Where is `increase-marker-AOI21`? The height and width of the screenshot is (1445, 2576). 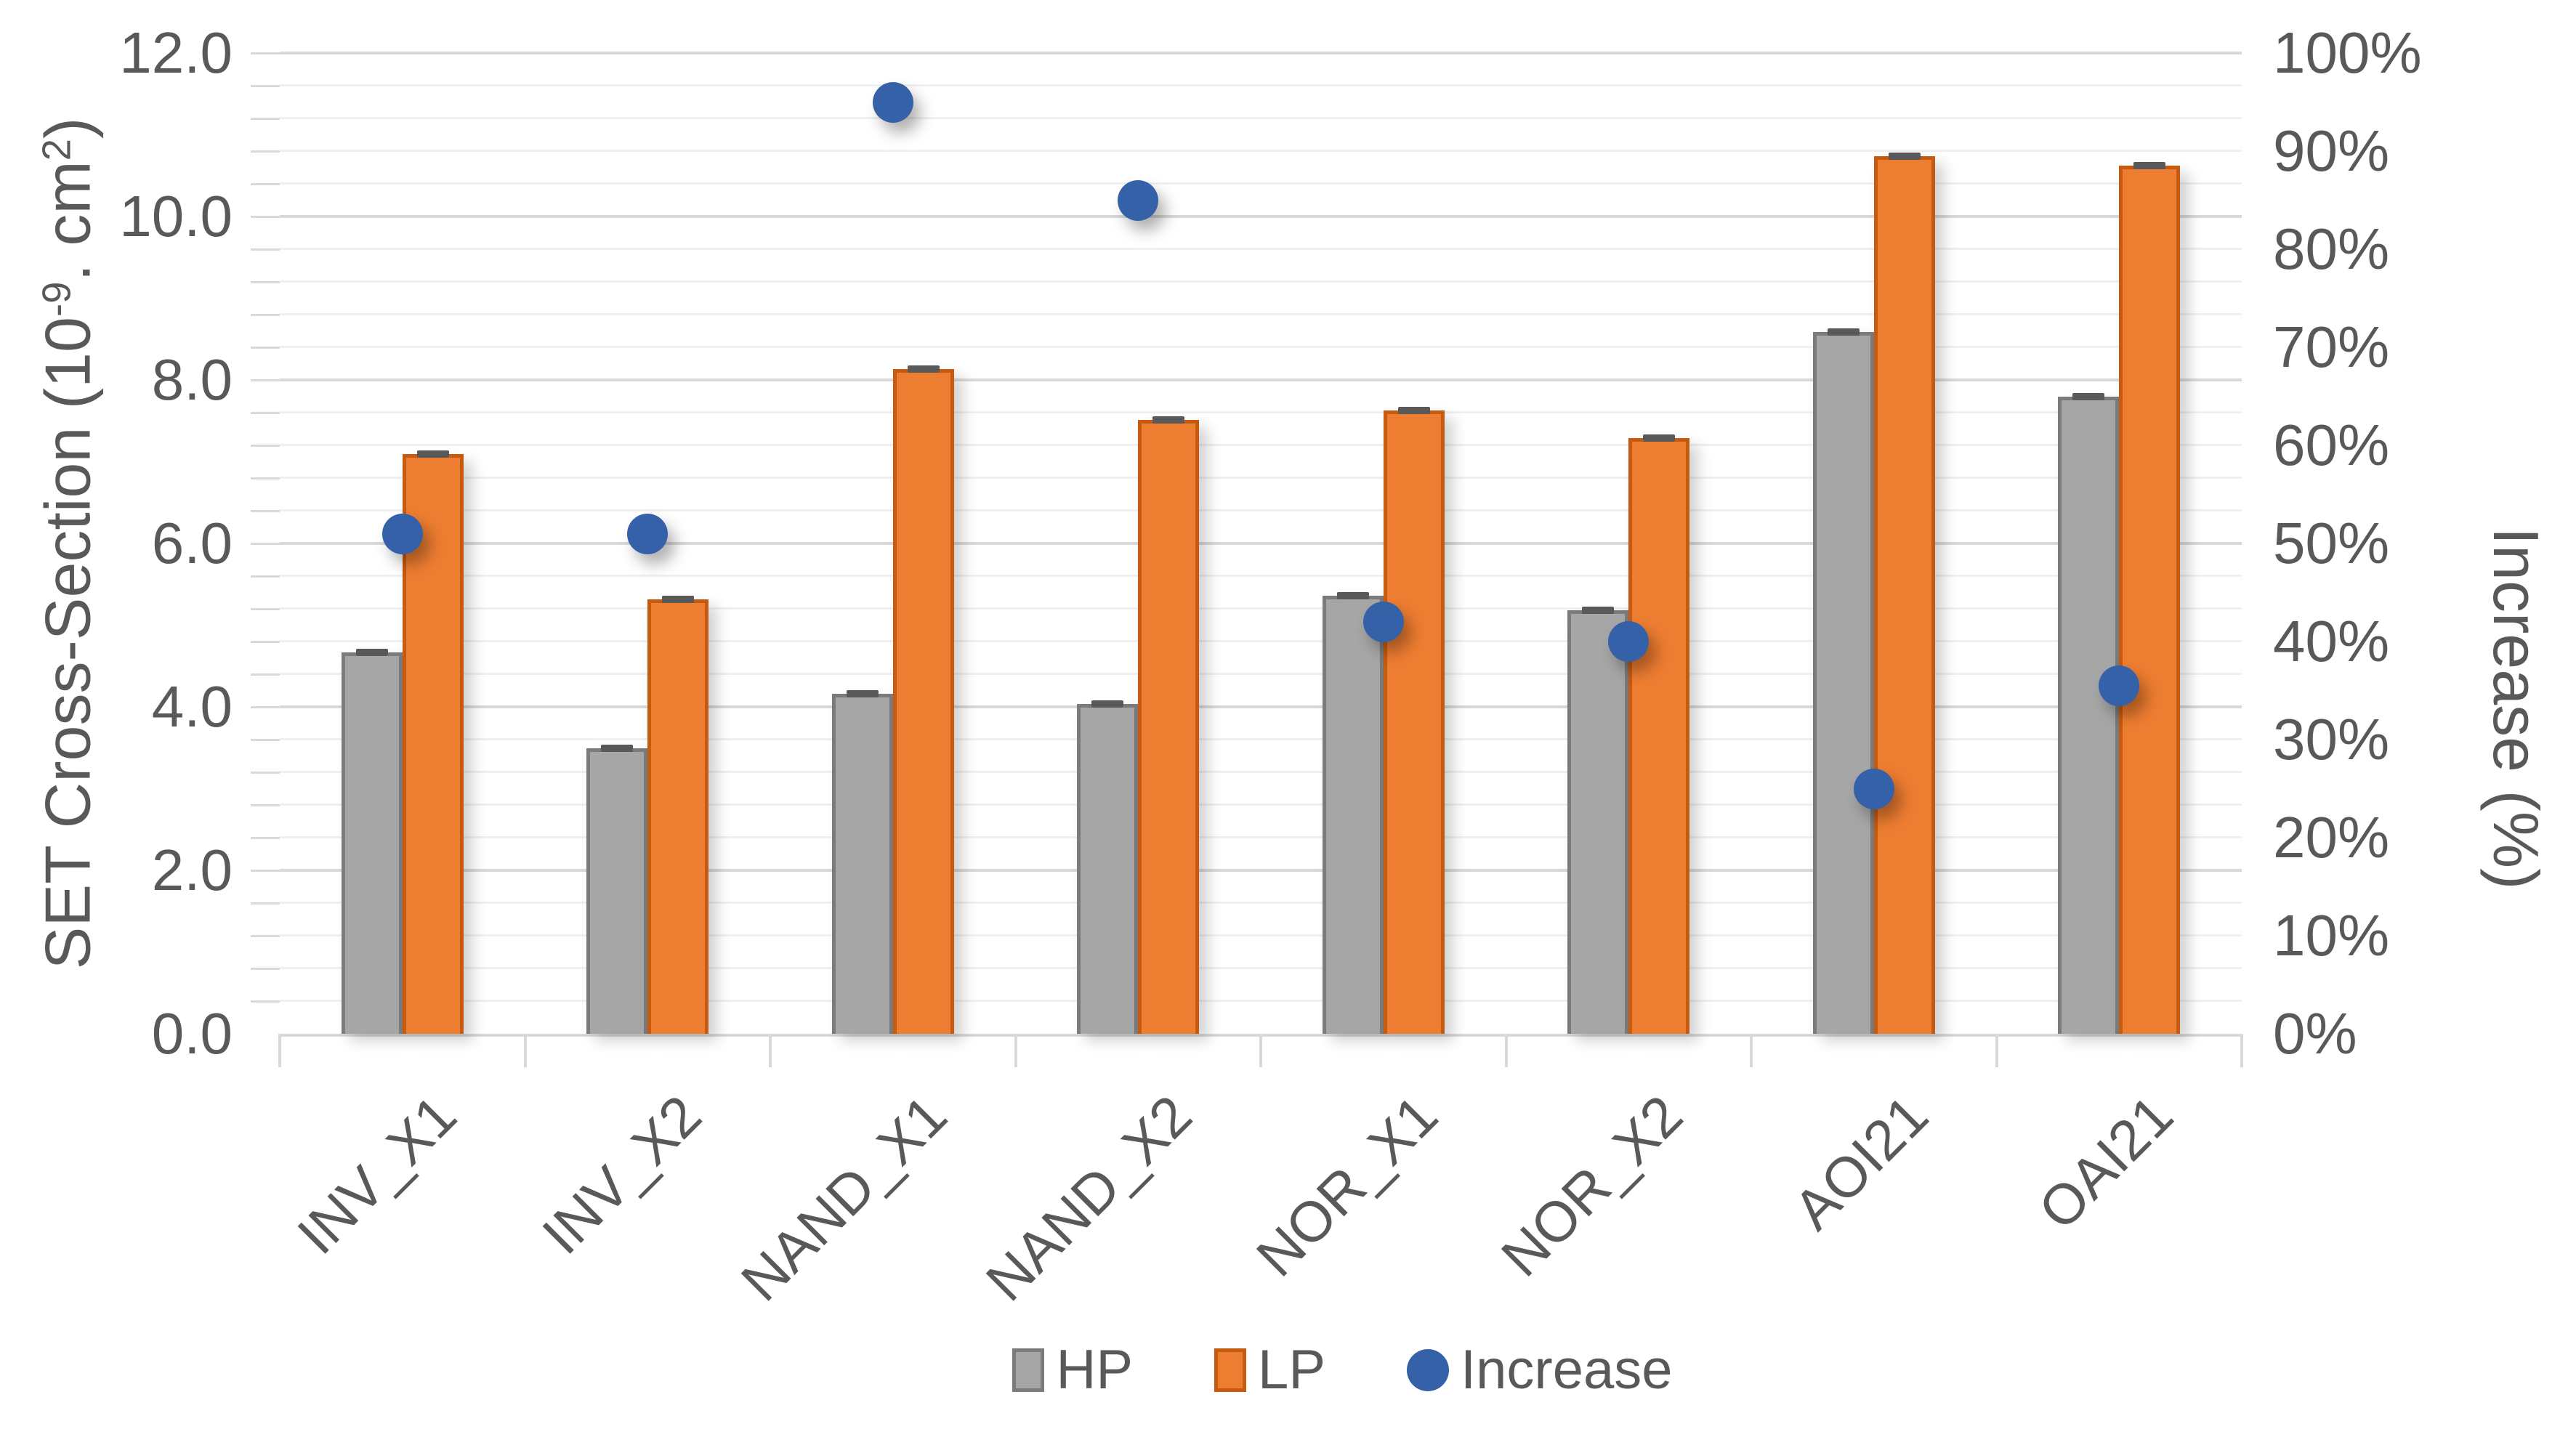 increase-marker-AOI21 is located at coordinates (1874, 788).